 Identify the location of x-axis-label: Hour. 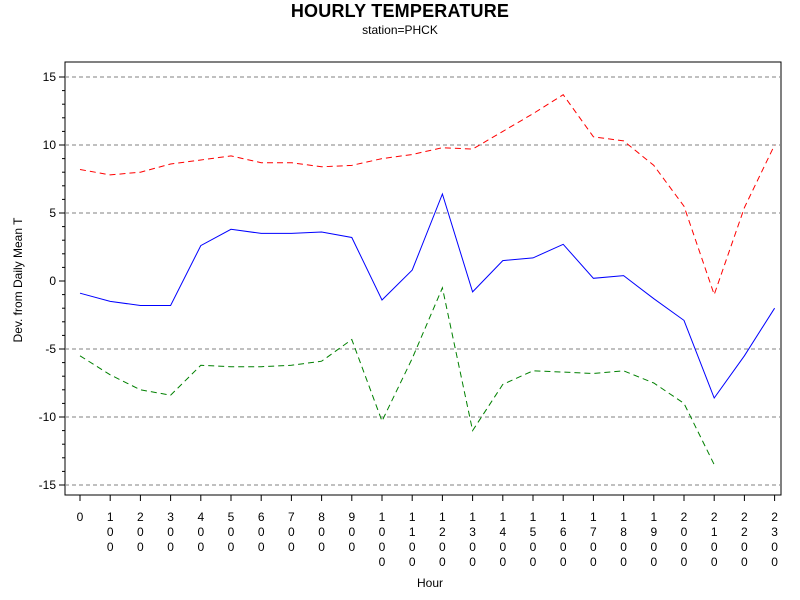
(430, 583).